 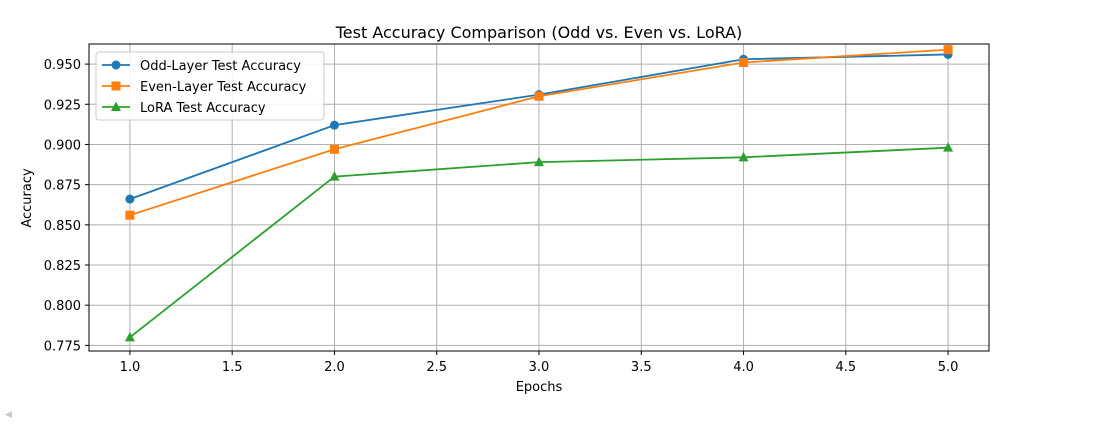 I want to click on x-tick-label: 2.0, so click(x=334, y=367).